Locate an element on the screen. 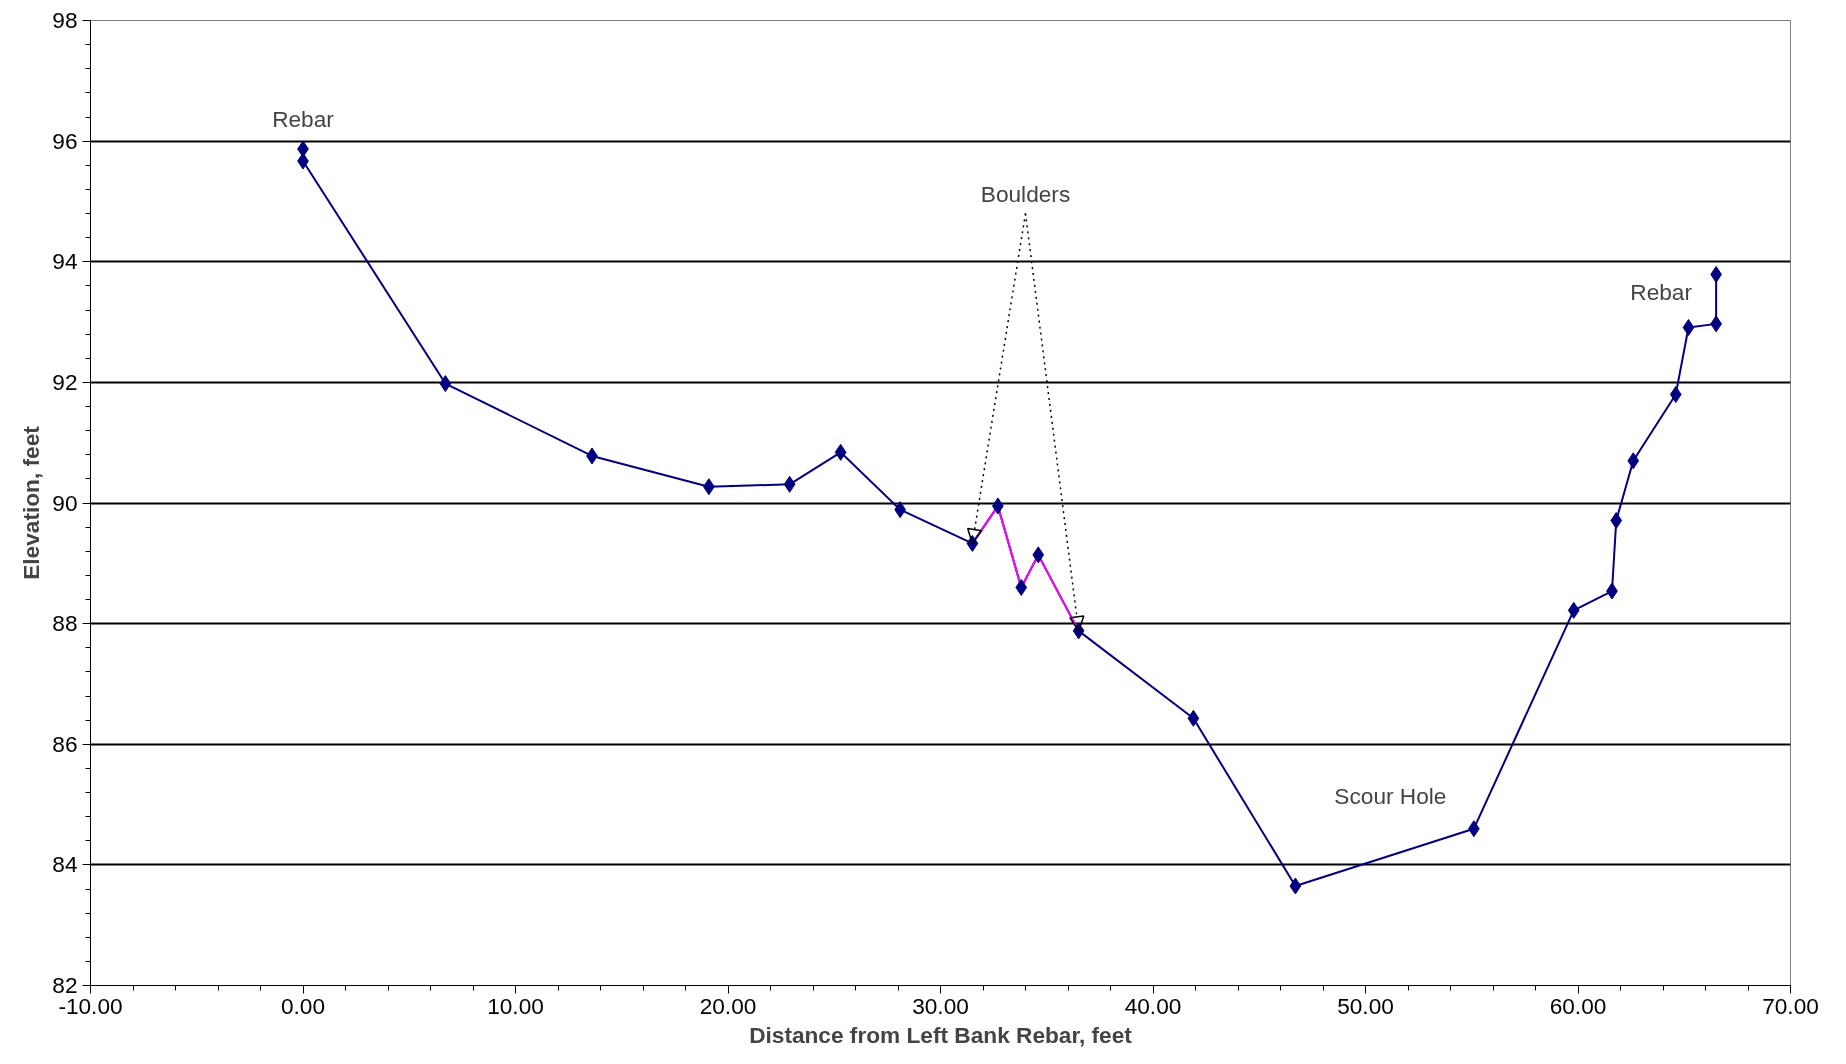  y-tick-label: 84 is located at coordinates (65, 864).